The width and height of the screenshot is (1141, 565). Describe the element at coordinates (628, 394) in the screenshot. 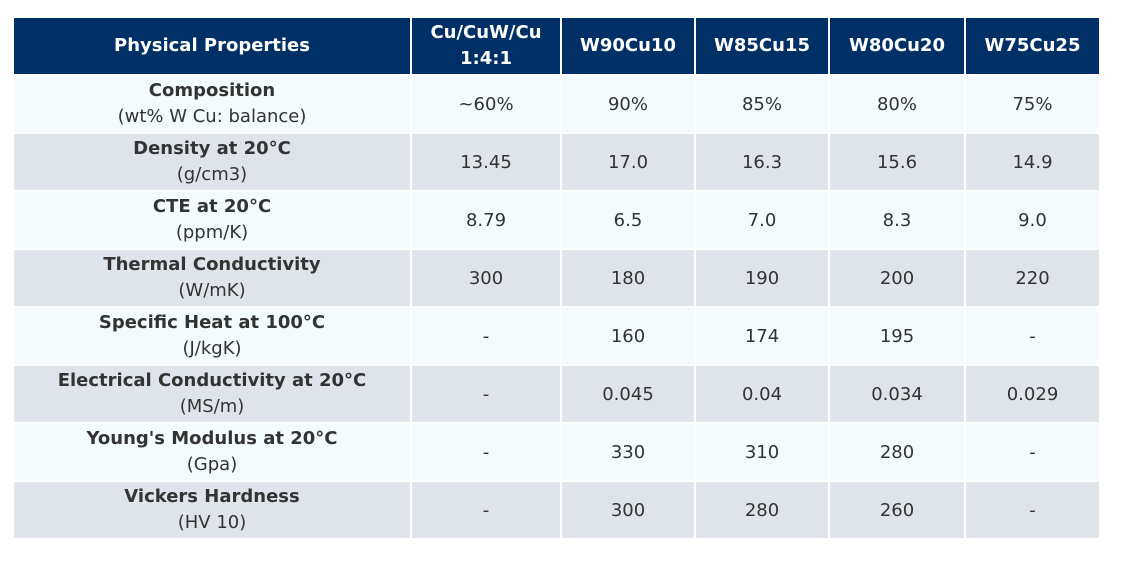

I see `value-cell: 0.045` at that location.